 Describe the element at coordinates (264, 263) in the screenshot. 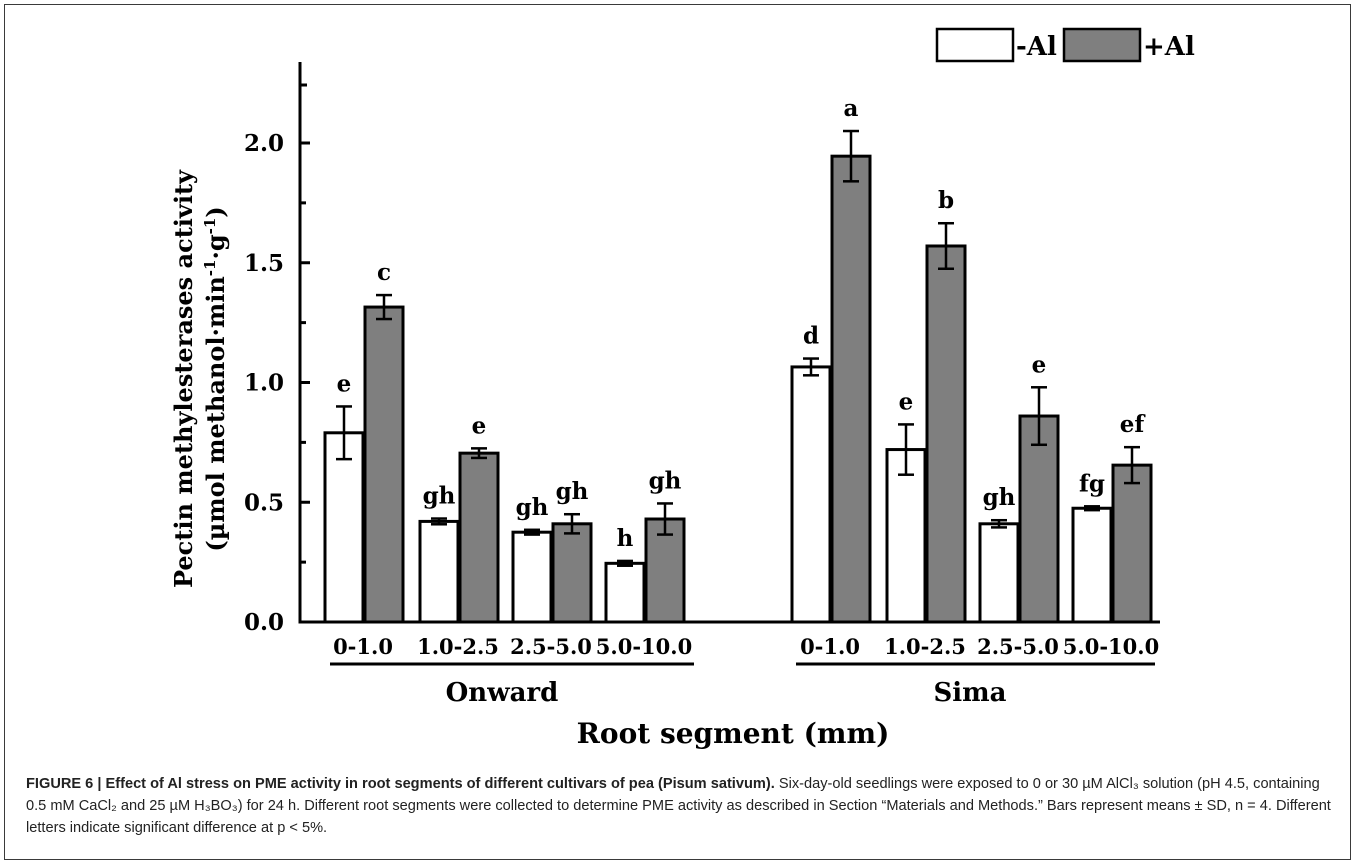

I see `y-tick-label: 1.5` at that location.